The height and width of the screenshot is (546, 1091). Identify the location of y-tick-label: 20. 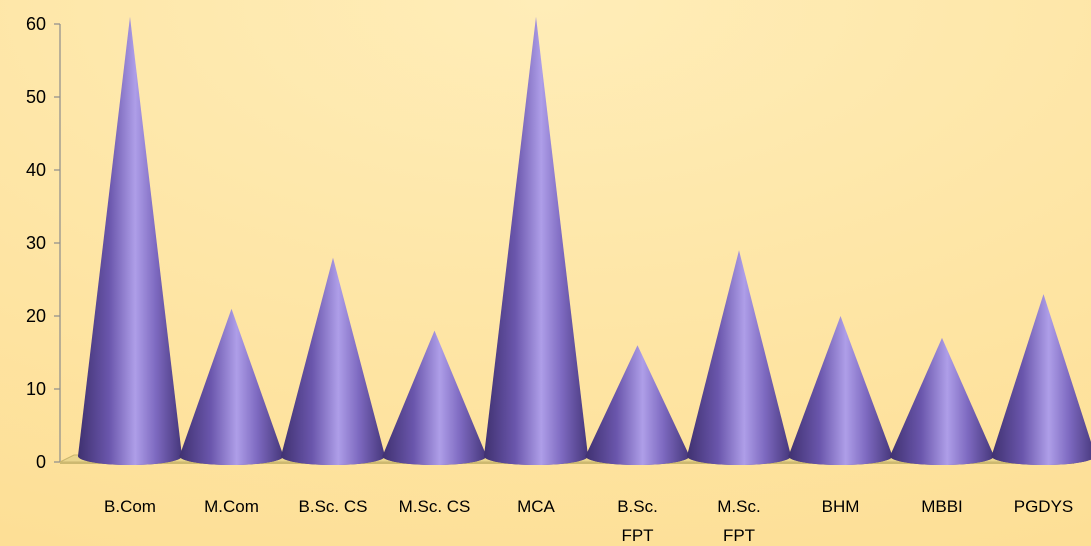
(36, 316).